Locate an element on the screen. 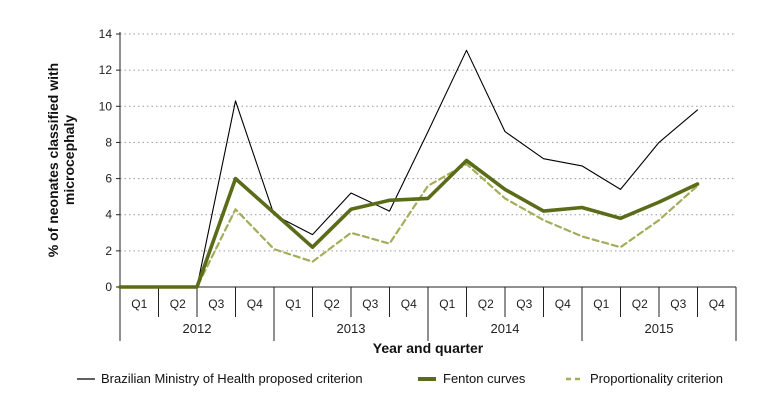  x-tick-label-15: Q4 is located at coordinates (717, 304).